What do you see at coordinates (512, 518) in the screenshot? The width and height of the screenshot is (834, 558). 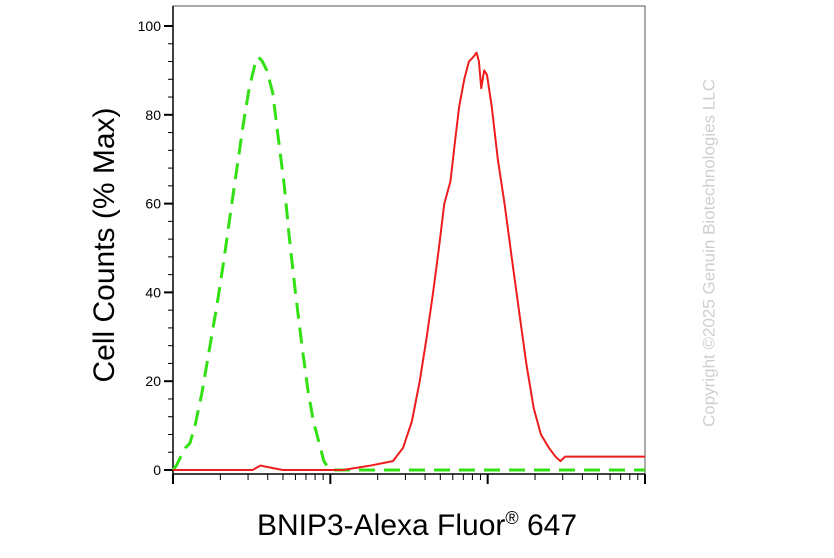 I see `x-axis-label-registered-mark: ®` at bounding box center [512, 518].